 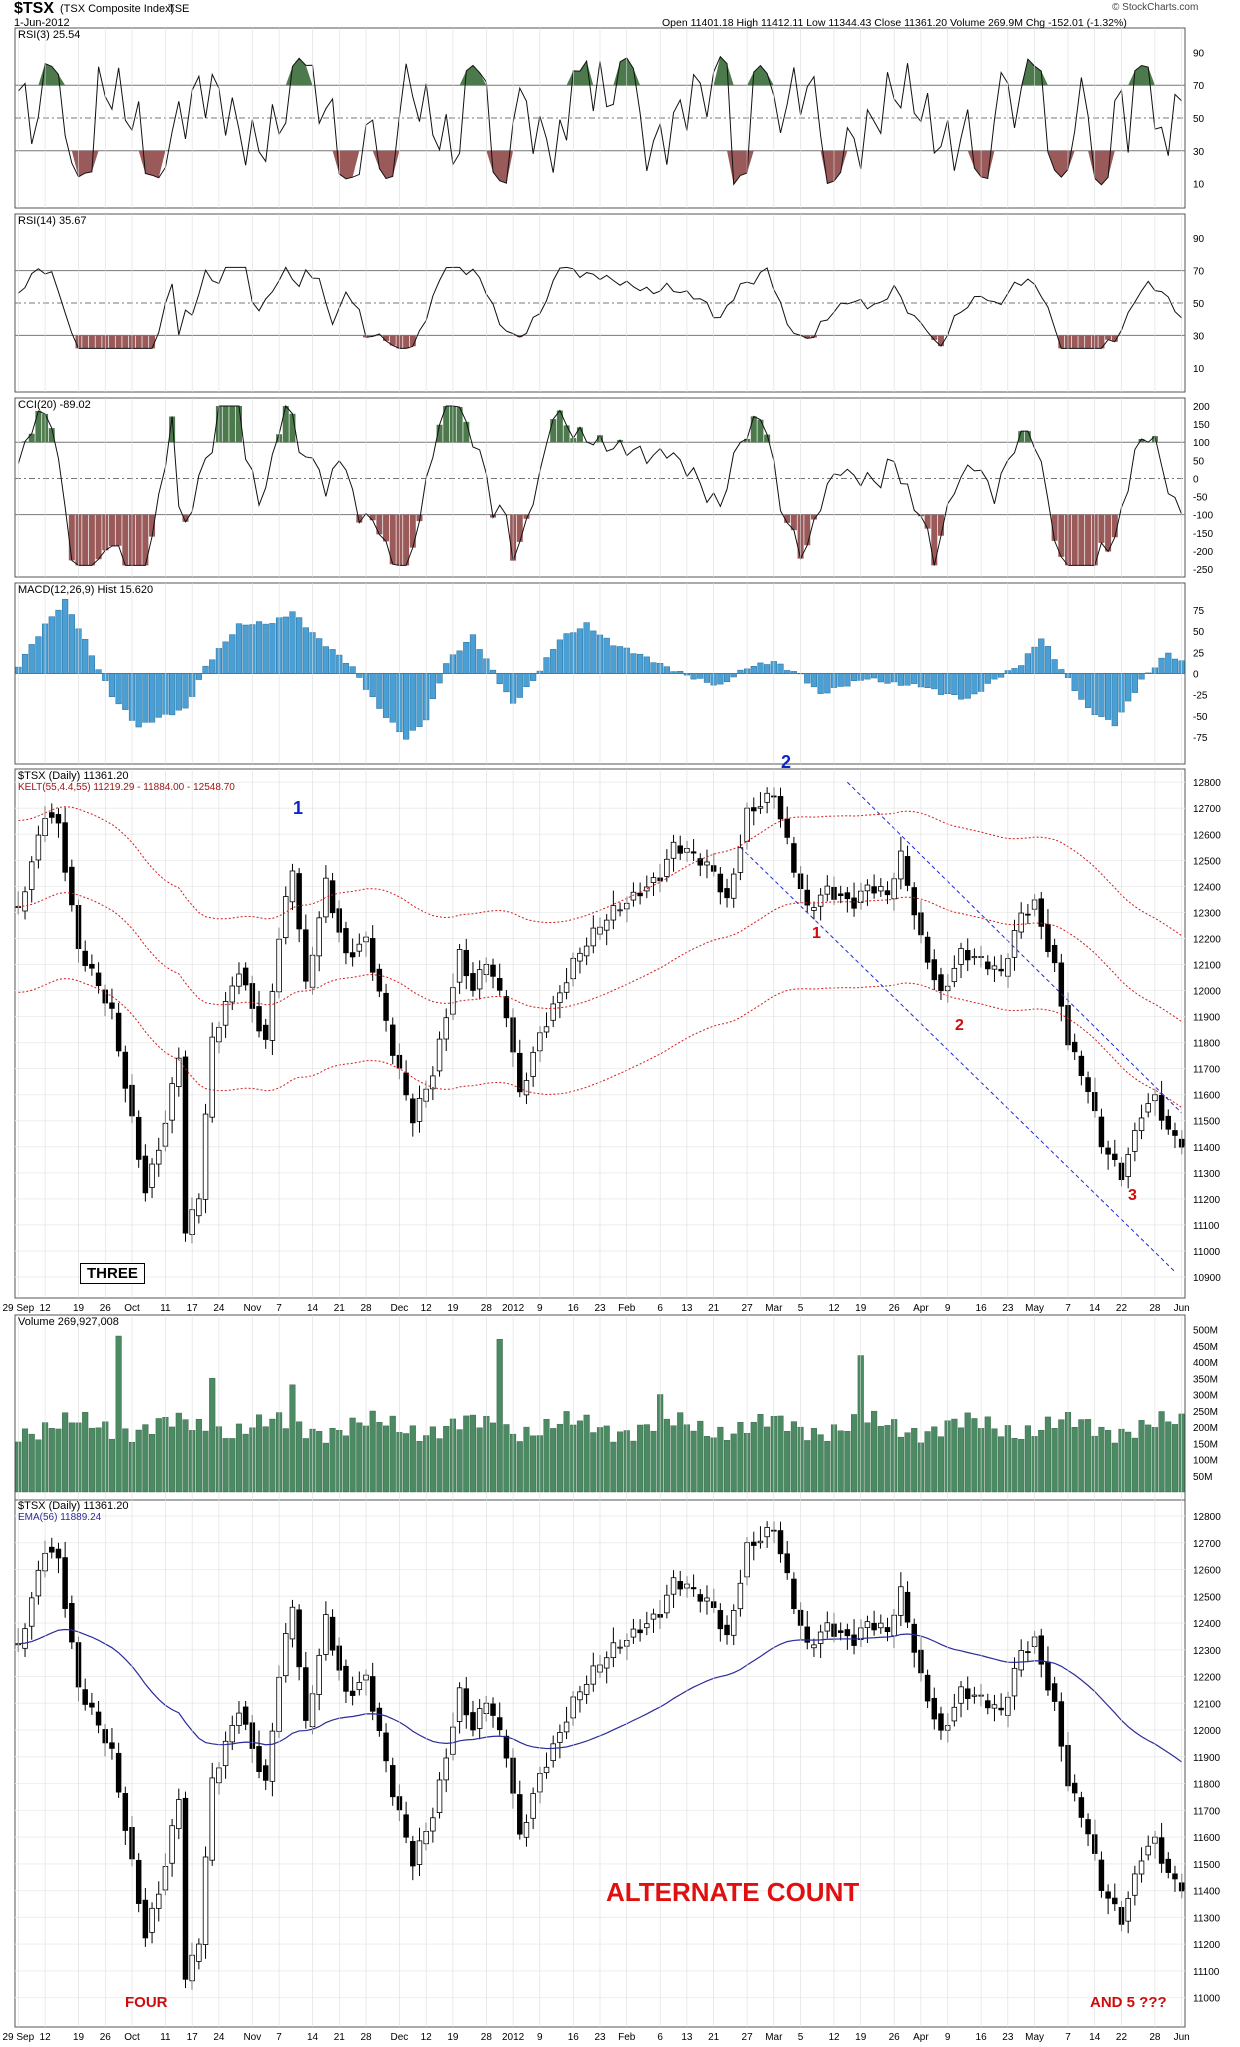 What do you see at coordinates (1207, 1838) in the screenshot?
I see `price-bottom-tick: 11600` at bounding box center [1207, 1838].